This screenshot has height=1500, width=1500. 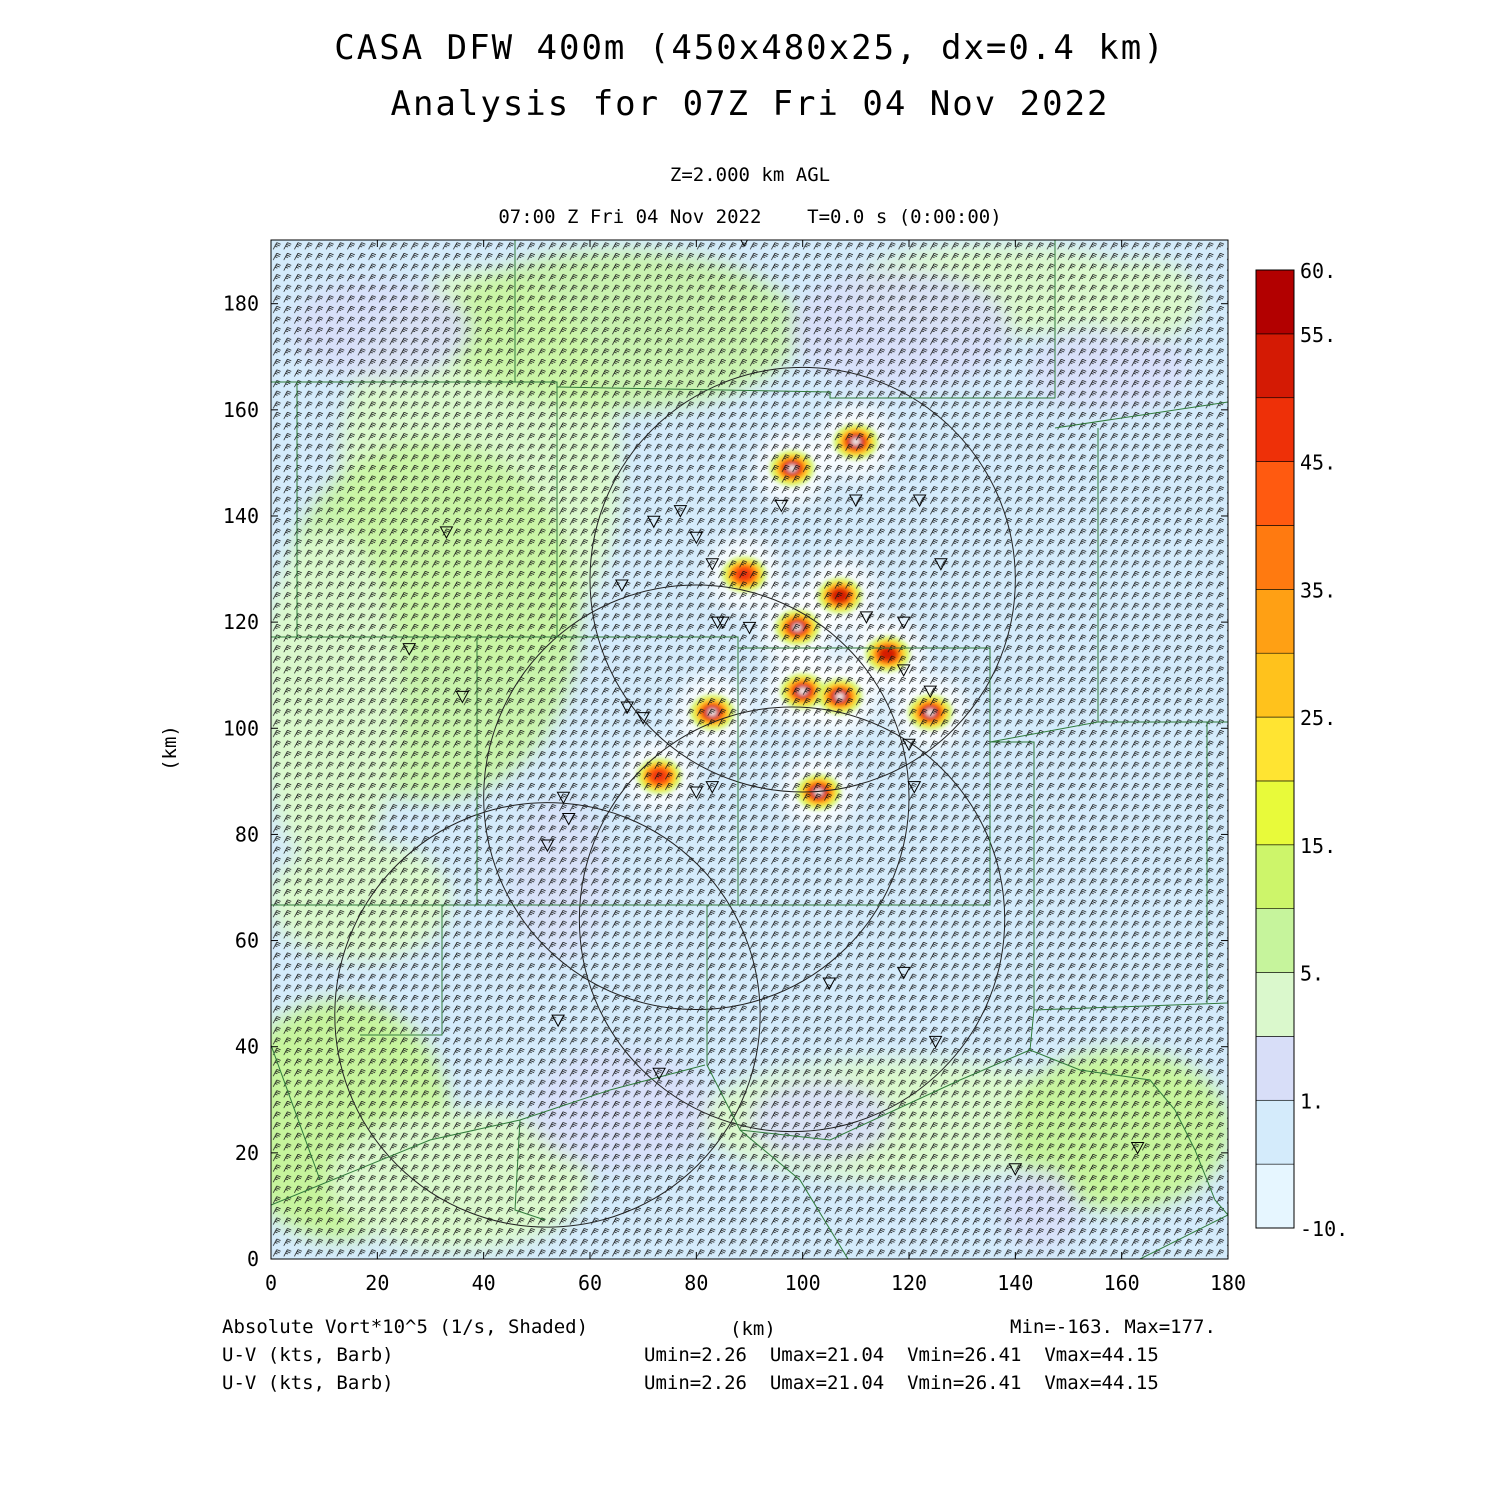 What do you see at coordinates (1312, 1101) in the screenshot?
I see `colorbar-tick-label: 1.` at bounding box center [1312, 1101].